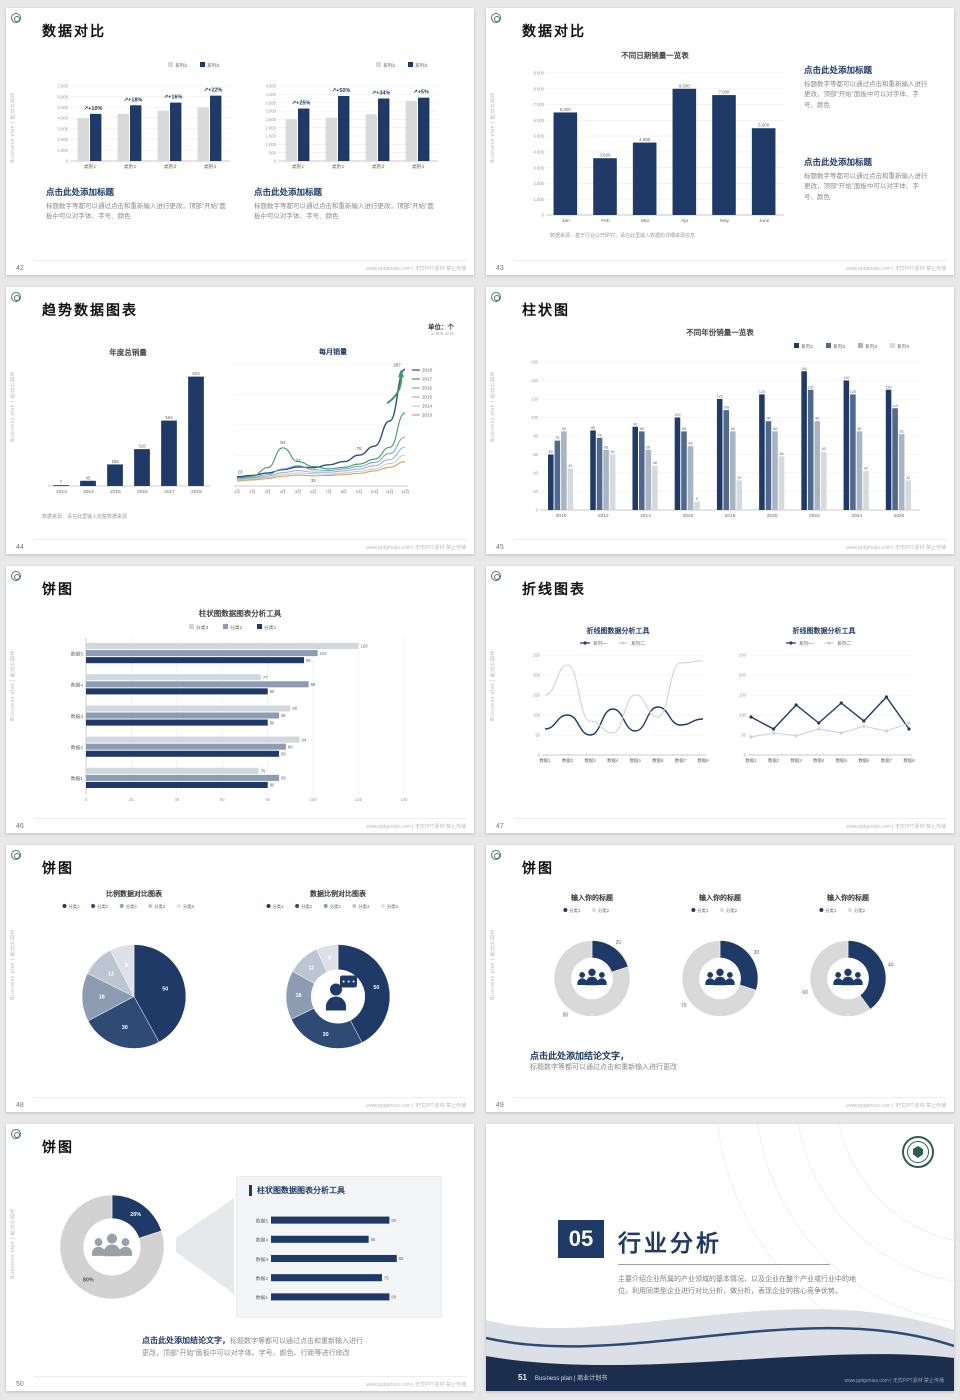 The height and width of the screenshot is (1400, 960). Describe the element at coordinates (181, 65) in the screenshot. I see `svg-text: 系列1` at that location.